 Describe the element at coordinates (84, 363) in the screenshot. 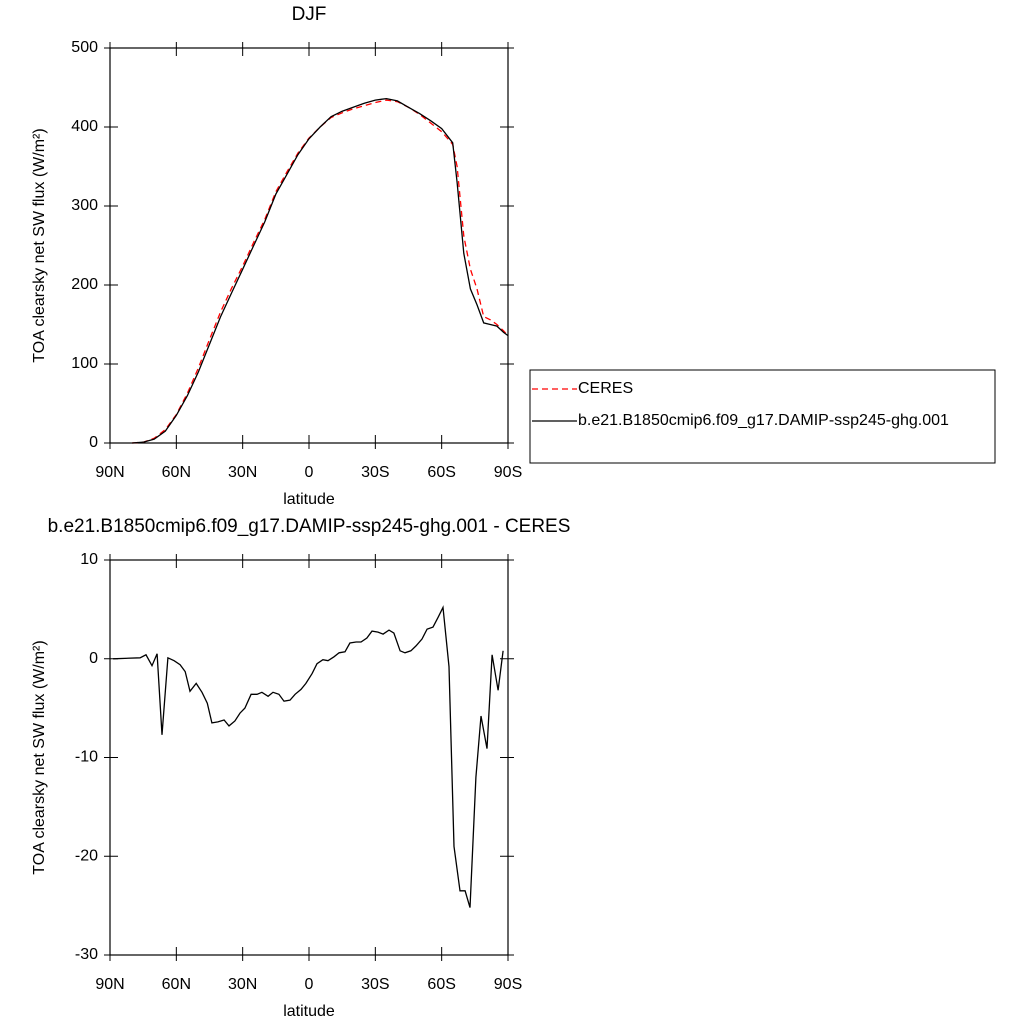

I see `y-tick-label: 100` at that location.